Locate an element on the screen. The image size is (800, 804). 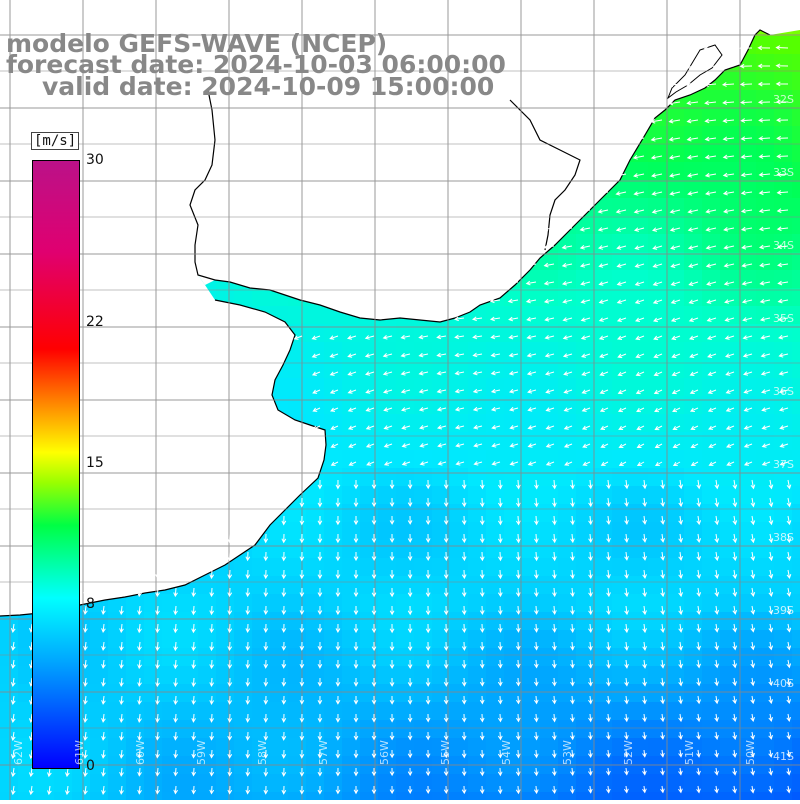
longitude-label: 56W is located at coordinates (384, 752).